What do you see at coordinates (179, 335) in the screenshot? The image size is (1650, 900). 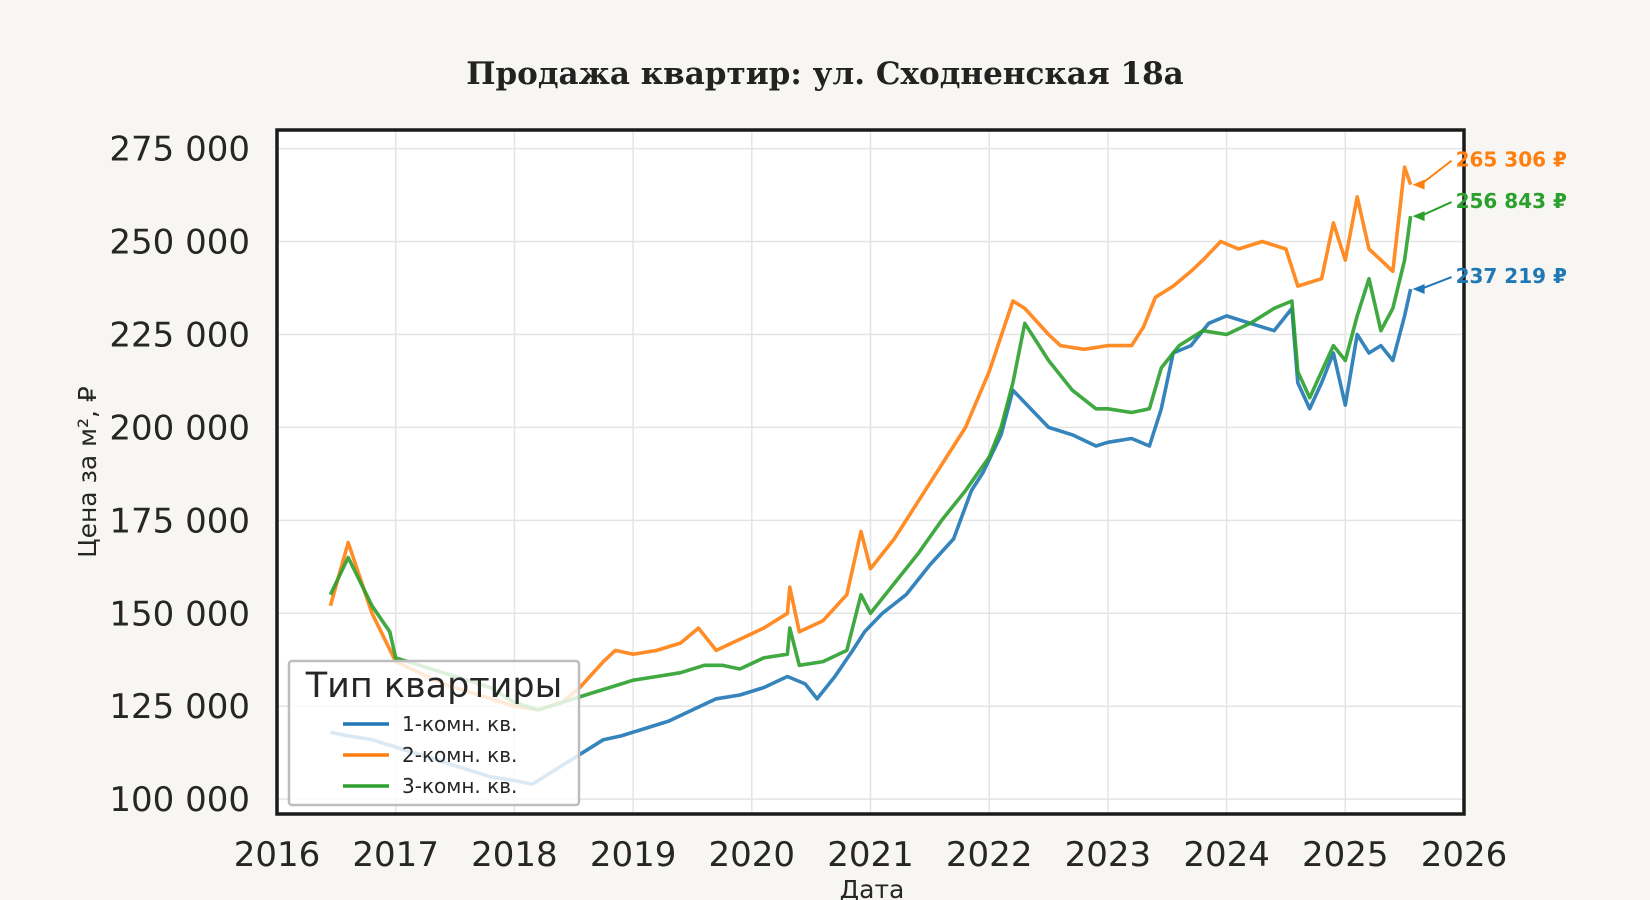 I see `y-tick-label: 225 000` at bounding box center [179, 335].